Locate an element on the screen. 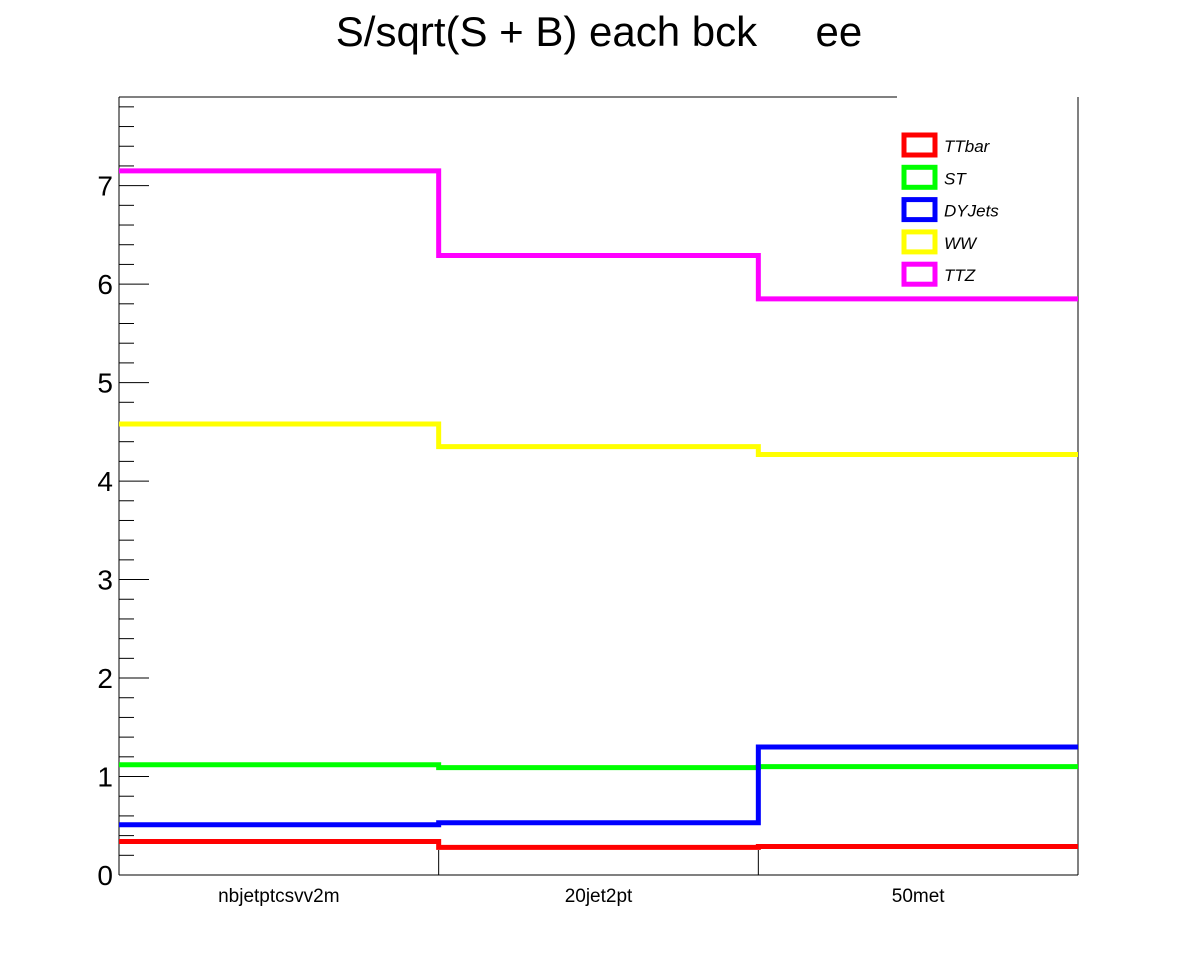  y-tick-label: 6 is located at coordinates (105, 284).